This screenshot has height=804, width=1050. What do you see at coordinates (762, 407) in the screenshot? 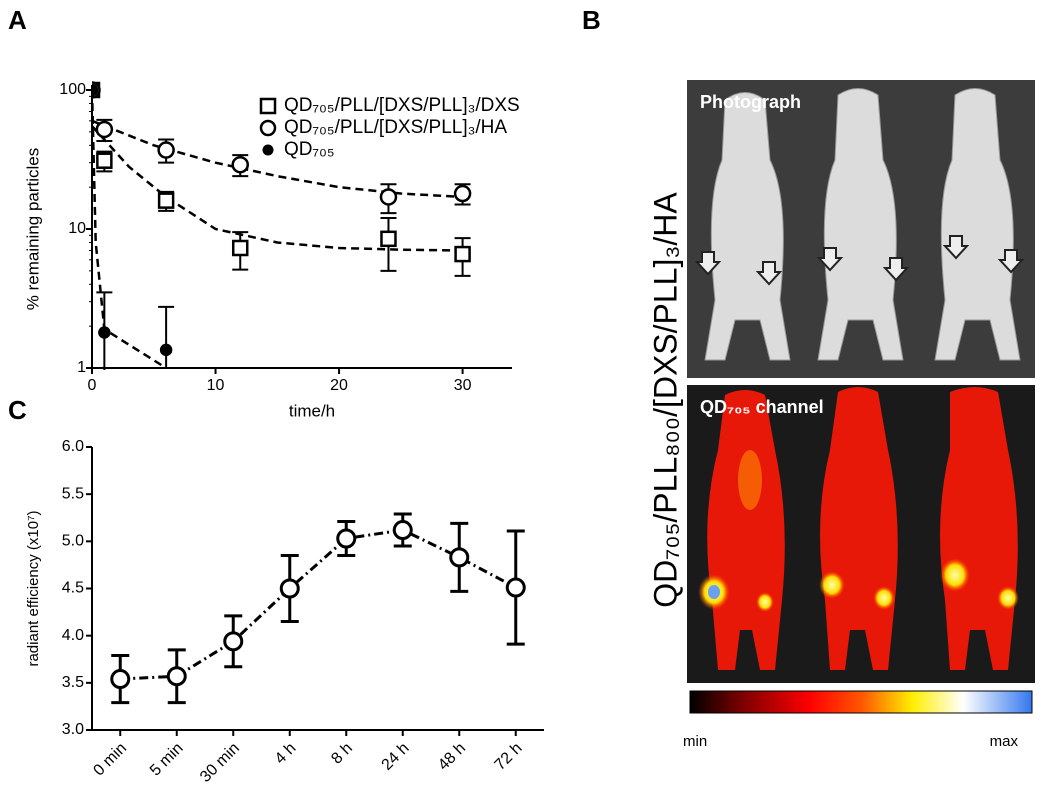
I see `channel-label: QD₇₀₅ channel` at bounding box center [762, 407].